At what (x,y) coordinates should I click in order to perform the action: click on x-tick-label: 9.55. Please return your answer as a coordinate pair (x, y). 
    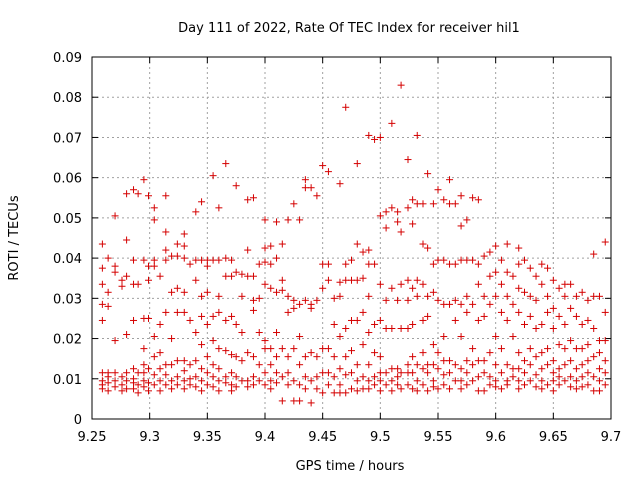
    Looking at the image, I should click on (438, 437).